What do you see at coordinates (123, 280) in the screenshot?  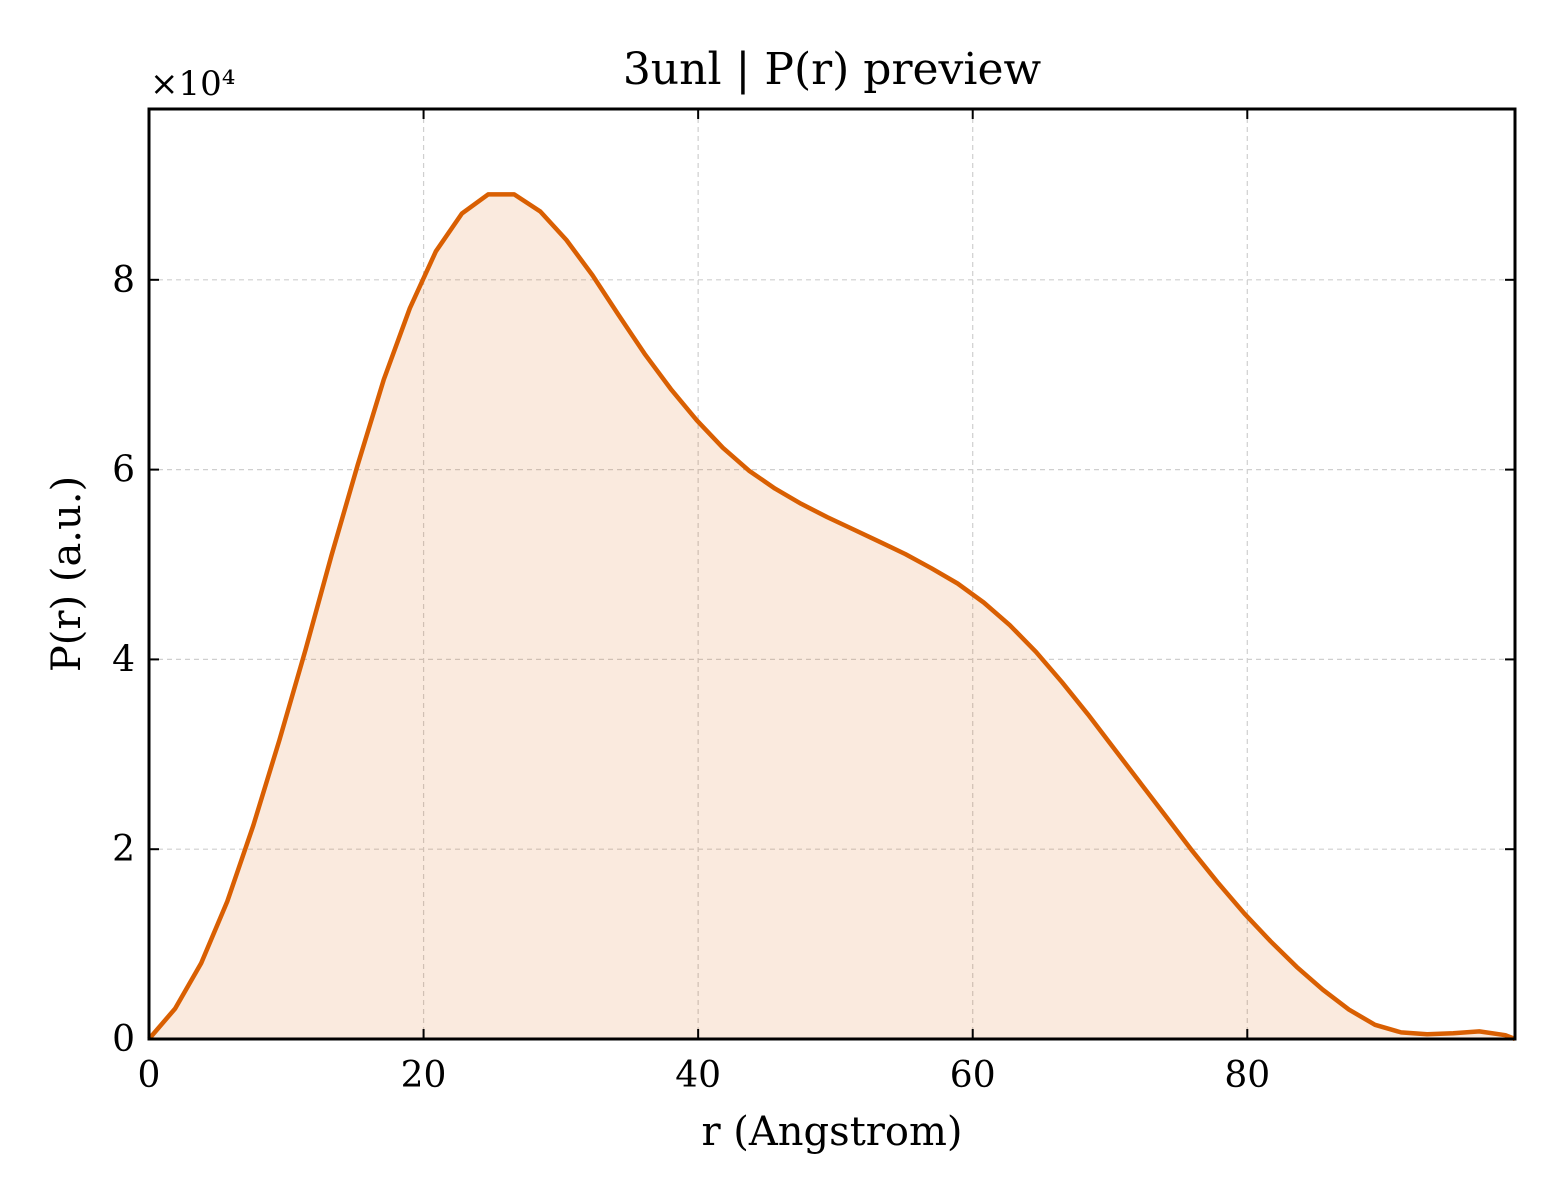 I see `y-tick-label: 8` at bounding box center [123, 280].